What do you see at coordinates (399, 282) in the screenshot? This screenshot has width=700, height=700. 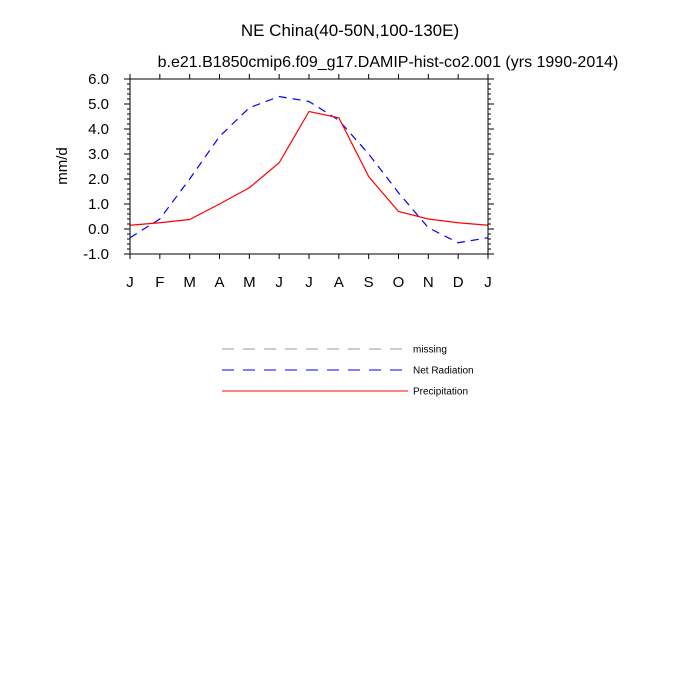 I see `x-tick-label: O` at bounding box center [399, 282].